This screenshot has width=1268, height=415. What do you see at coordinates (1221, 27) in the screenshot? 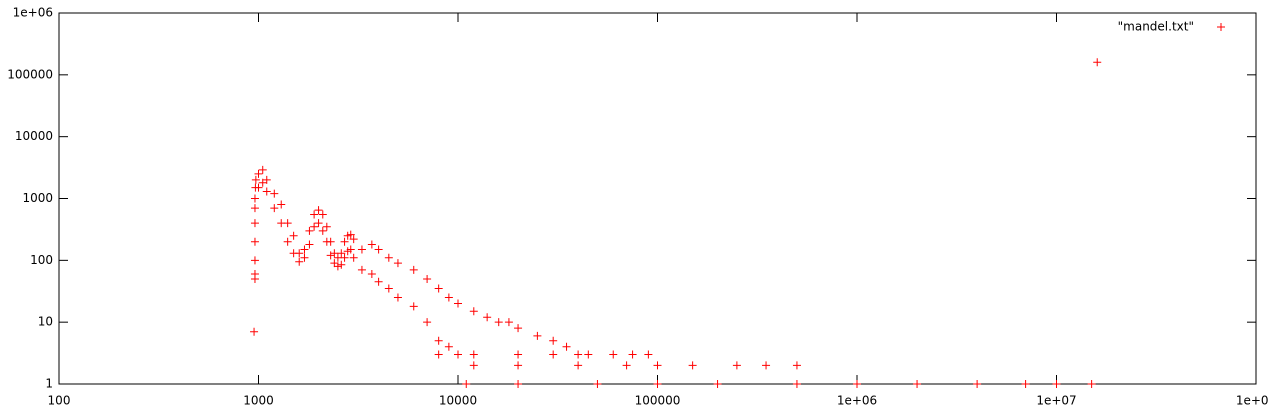
I see `legend-marker` at bounding box center [1221, 27].